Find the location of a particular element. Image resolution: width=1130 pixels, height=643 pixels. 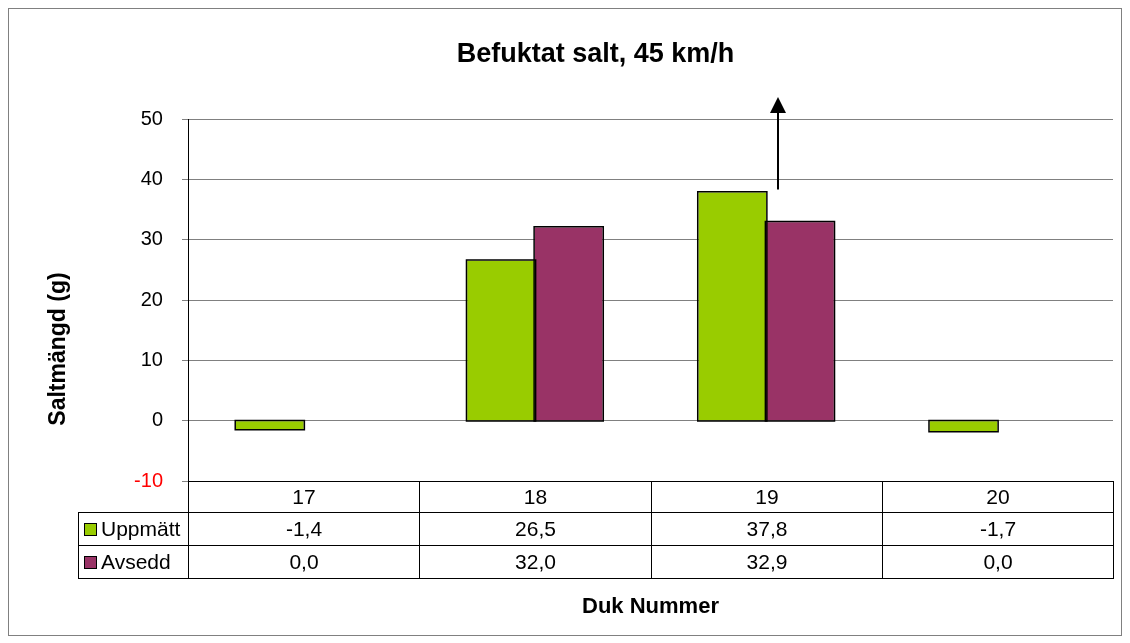

data-label: -1,7 is located at coordinates (998, 529).